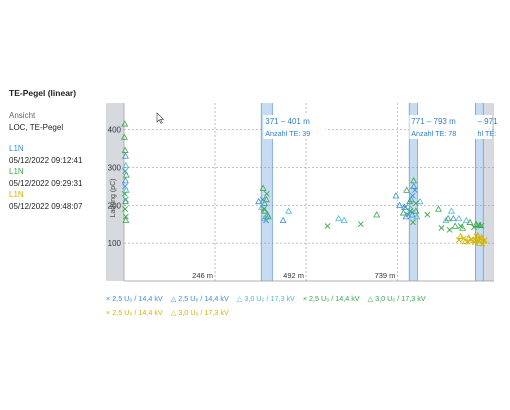 The height and width of the screenshot is (410, 510). I want to click on x-marker-label: 246 m, so click(202, 275).